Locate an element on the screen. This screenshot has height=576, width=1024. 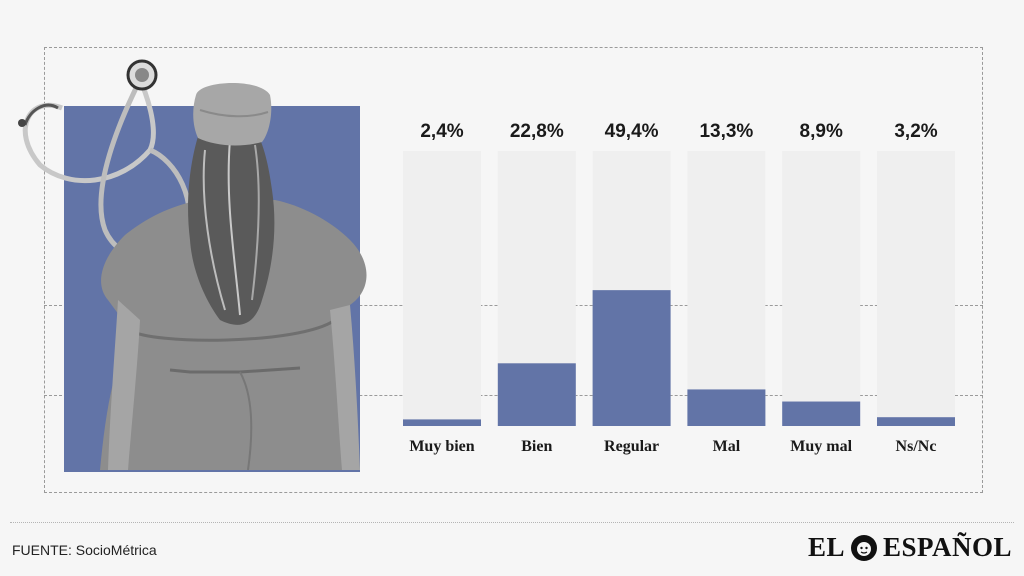
category-label: Muy bien is located at coordinates (441, 446).